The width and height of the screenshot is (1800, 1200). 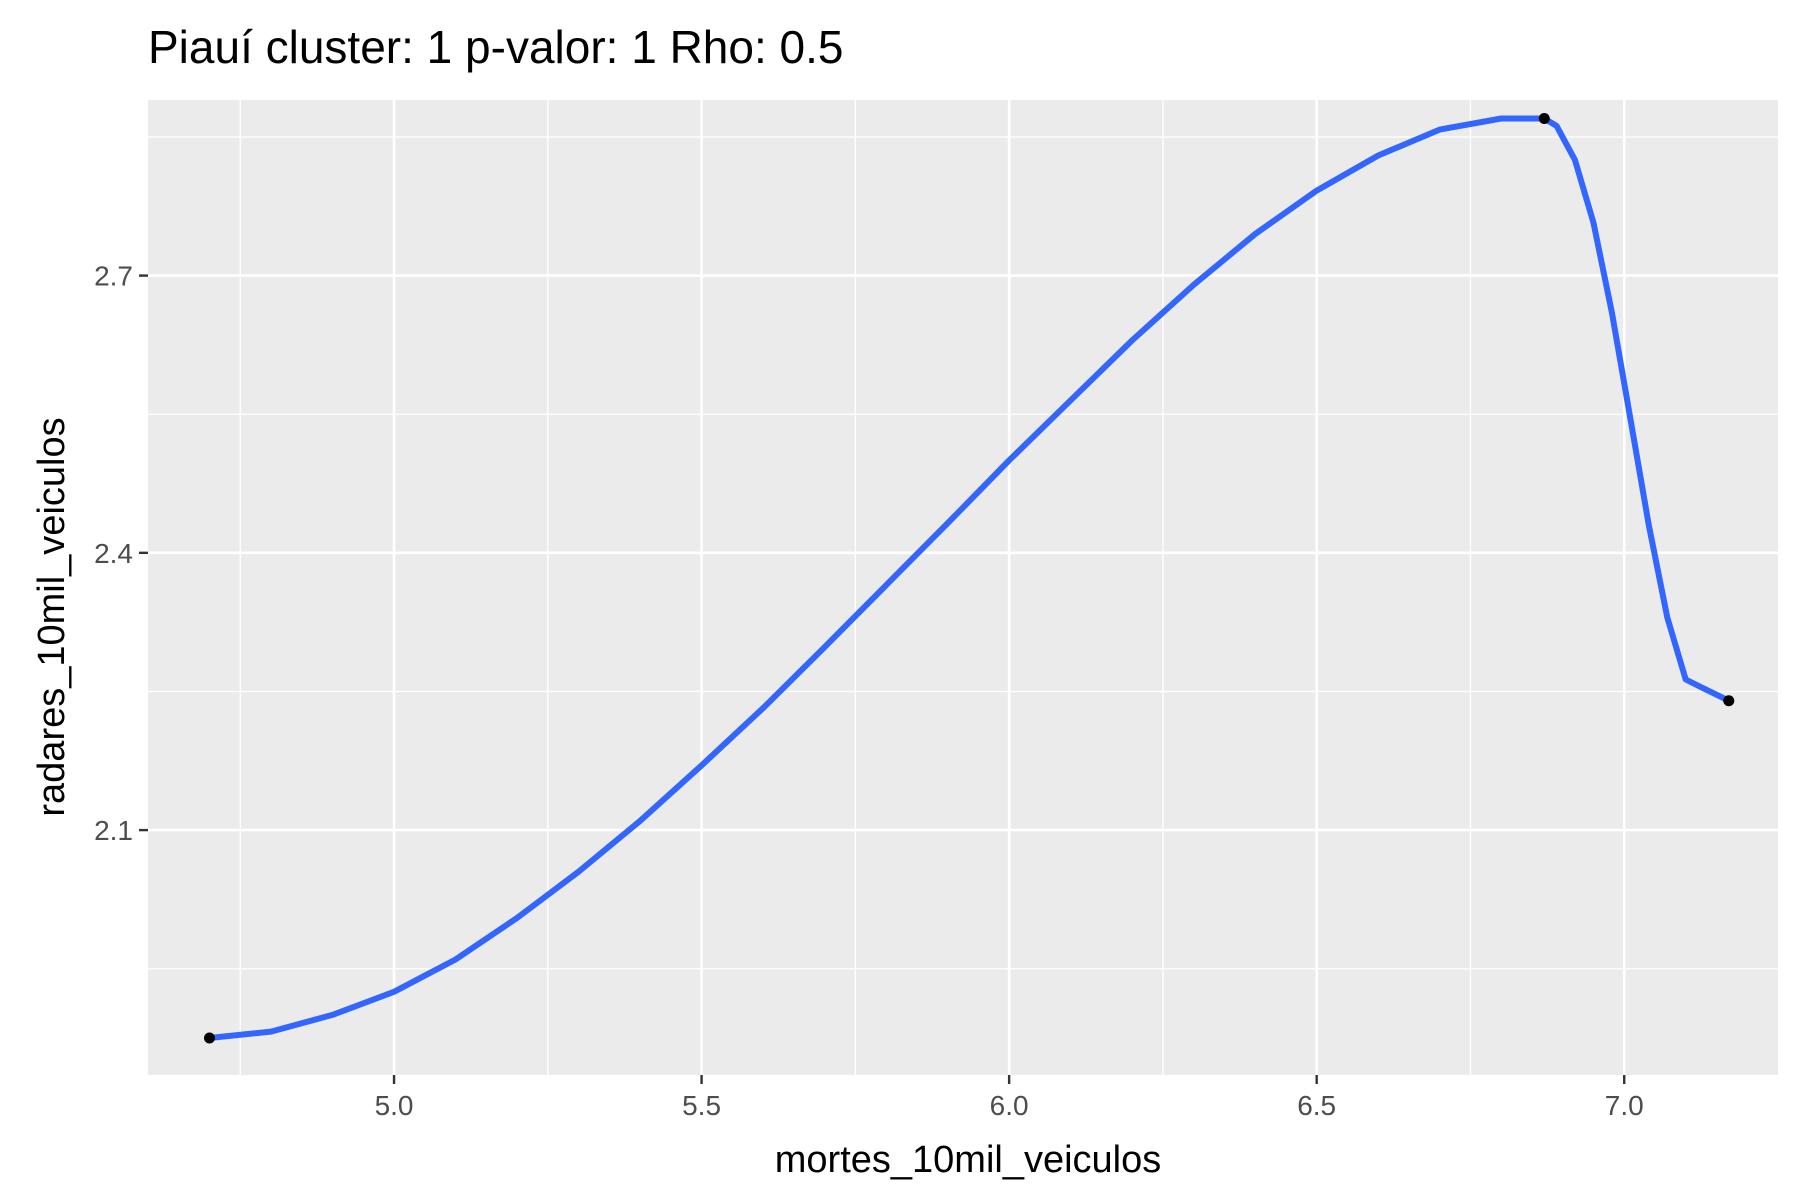 I want to click on x-tick-label: 7.0, so click(x=1624, y=1105).